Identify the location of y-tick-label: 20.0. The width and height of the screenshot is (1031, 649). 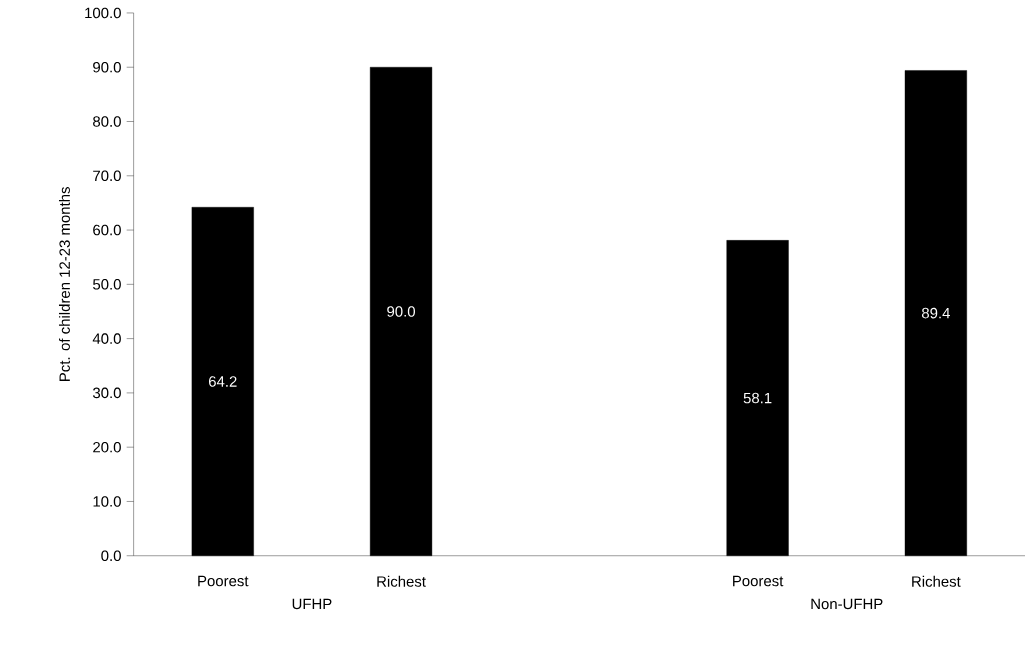
(107, 447).